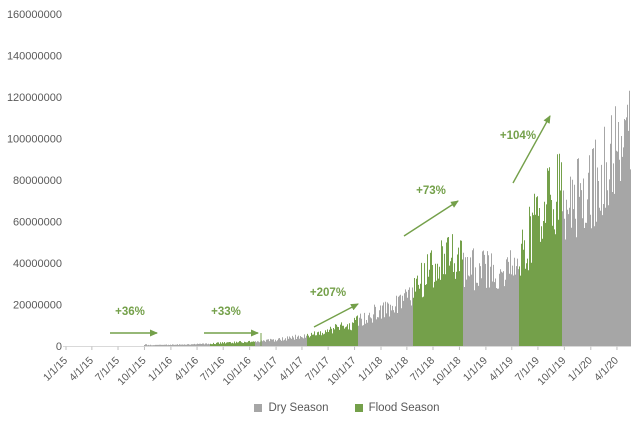  Describe the element at coordinates (370, 369) in the screenshot. I see `x-axis-tick-label: 1/1/18` at that location.